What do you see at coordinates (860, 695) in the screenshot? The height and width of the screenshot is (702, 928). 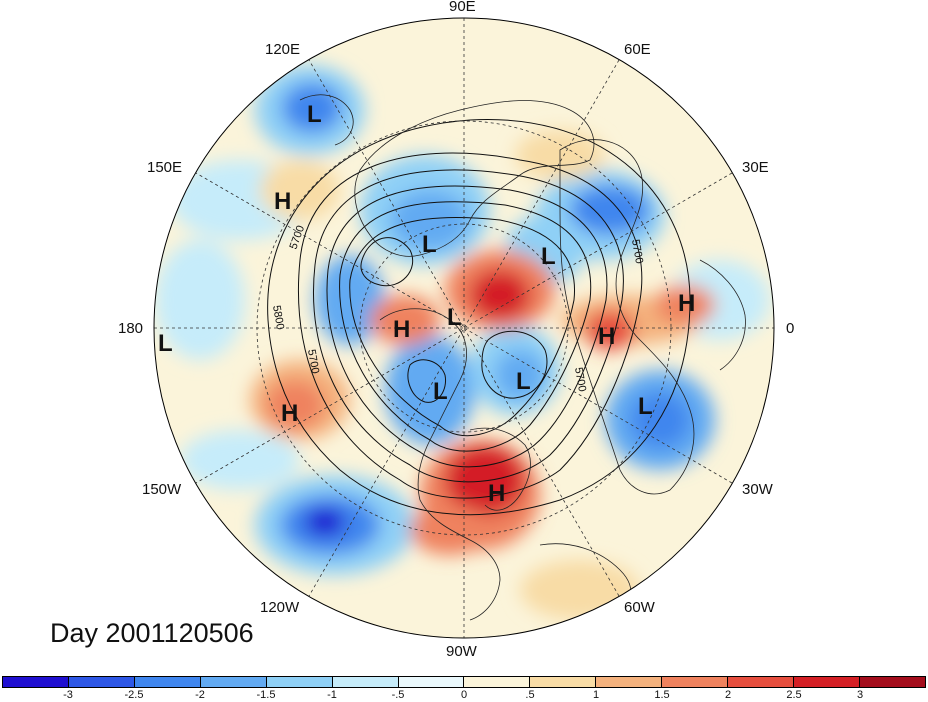 I see `colorbar-tick-label: 3` at bounding box center [860, 695].